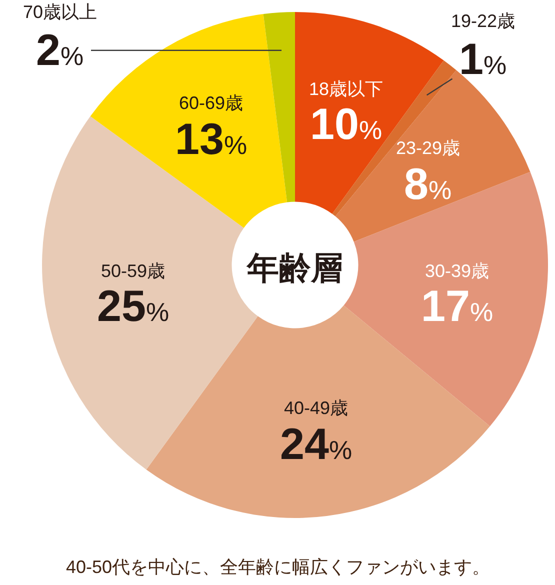 The width and height of the screenshot is (555, 585). What do you see at coordinates (60, 50) in the screenshot?
I see `data-label: 2%` at bounding box center [60, 50].